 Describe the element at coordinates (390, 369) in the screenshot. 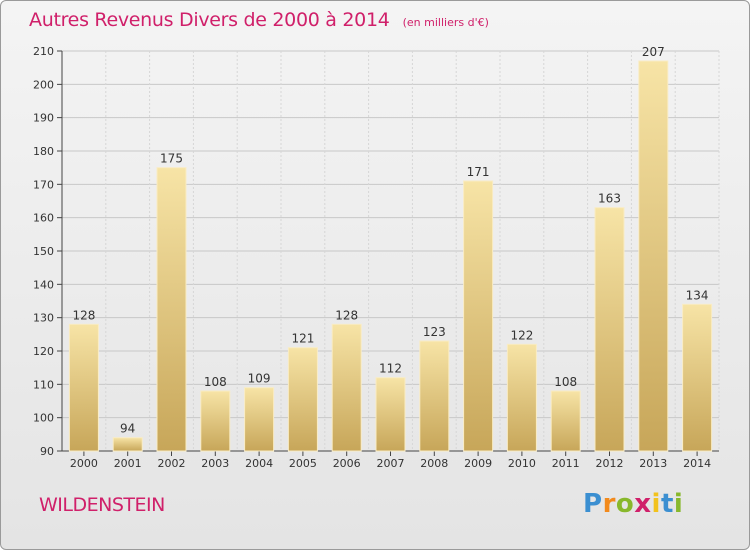

I see `data-label: 112` at that location.